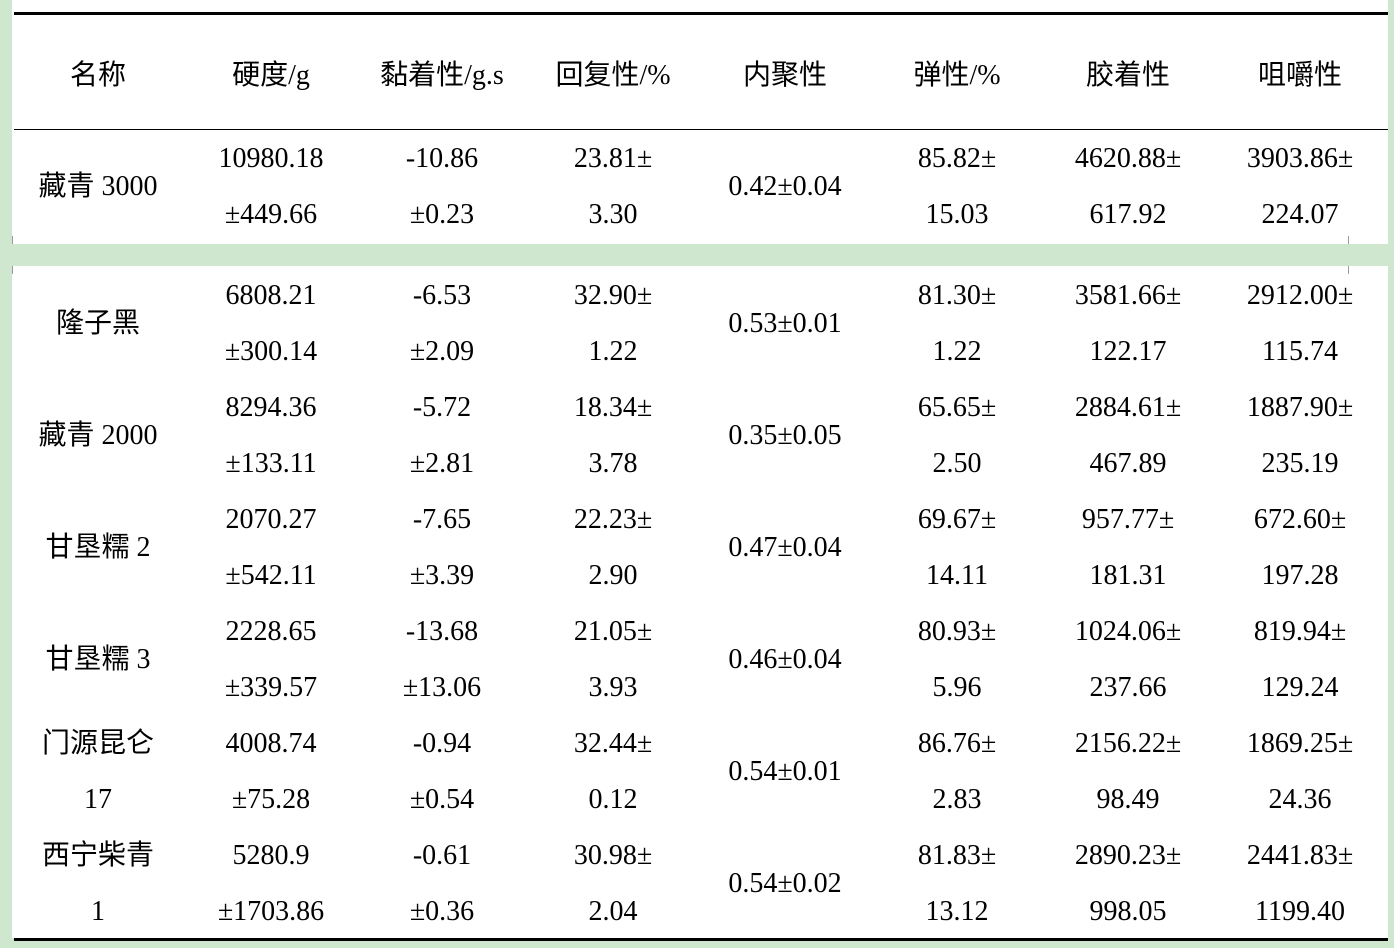 This screenshot has width=1394, height=948. What do you see at coordinates (271, 911) in the screenshot?
I see `table-cell-line: ±1703.86` at bounding box center [271, 911].